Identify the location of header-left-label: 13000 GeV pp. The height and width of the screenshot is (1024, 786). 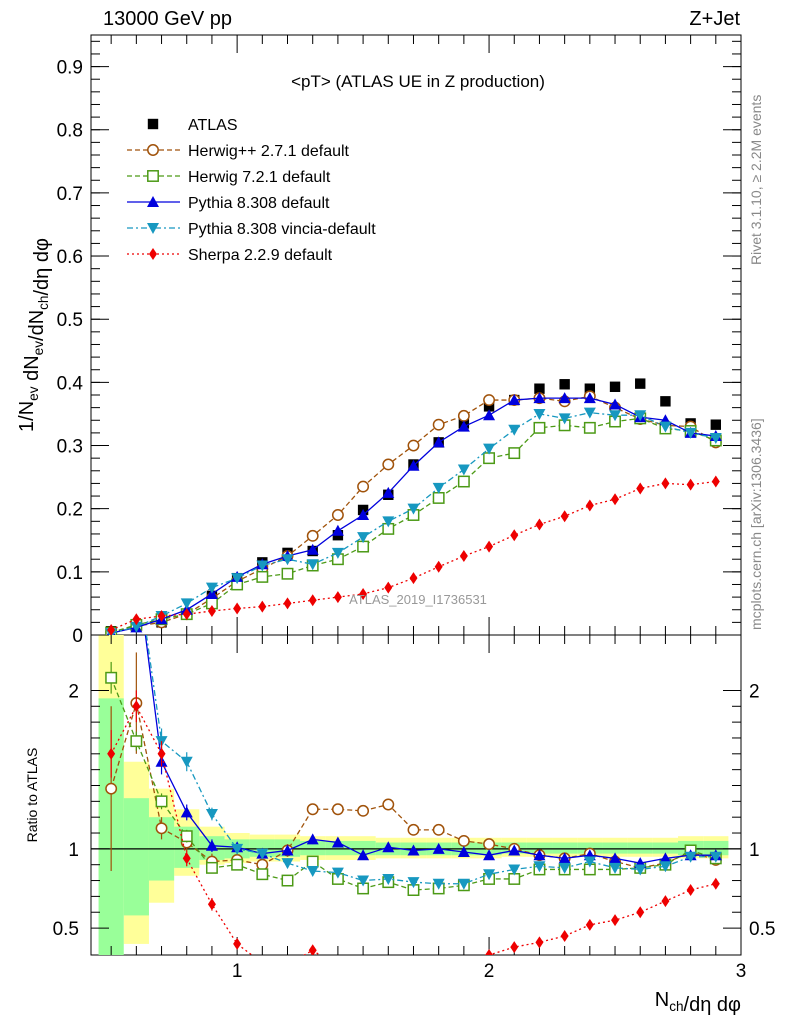
(167, 19).